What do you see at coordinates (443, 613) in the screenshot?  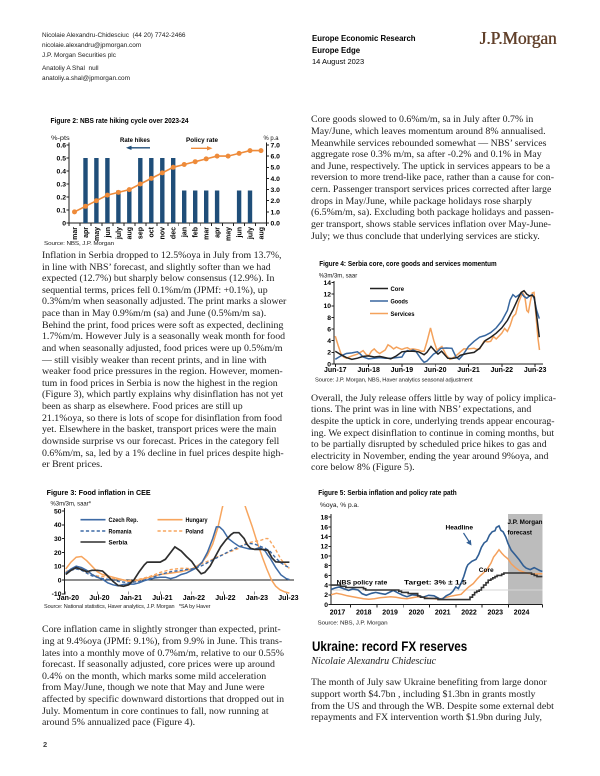 I see `svg-text: 2021` at bounding box center [443, 613].